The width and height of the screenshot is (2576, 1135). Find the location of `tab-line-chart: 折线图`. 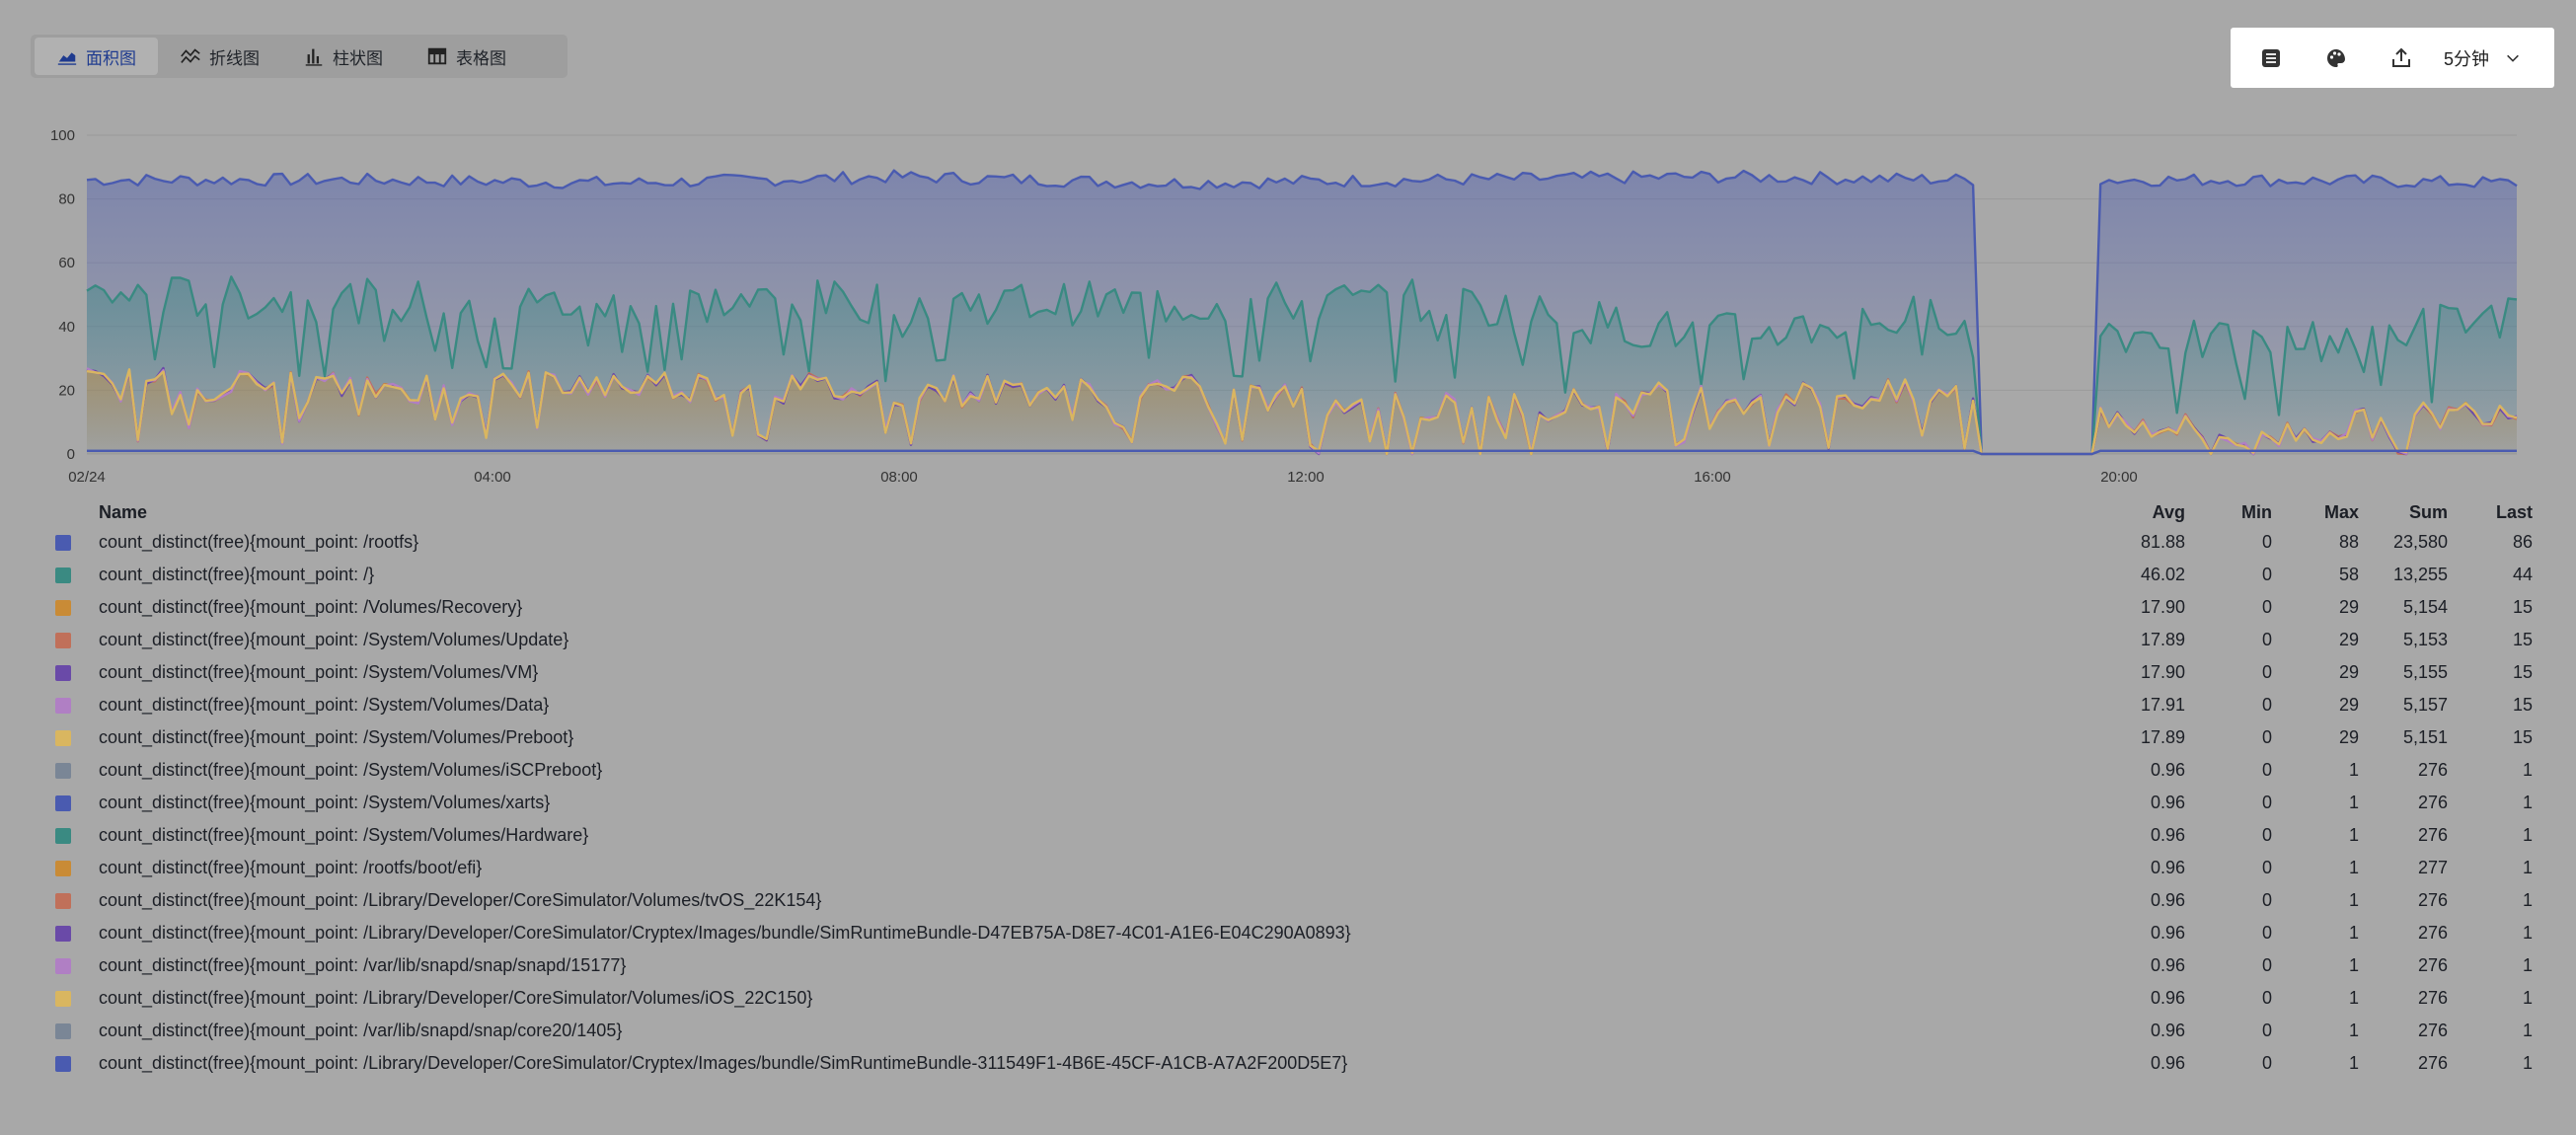

tab-line-chart: 折线图 is located at coordinates (220, 56).